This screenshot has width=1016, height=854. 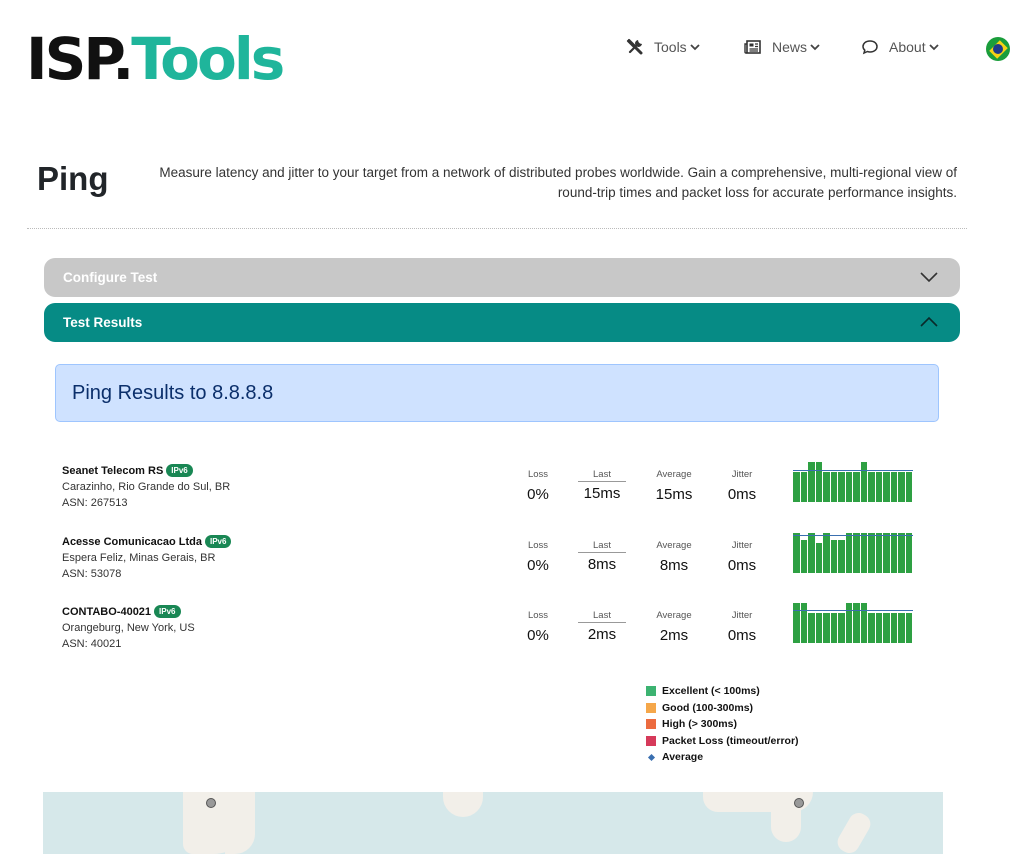 I want to click on legend-label: Excellent (< 100ms), so click(x=711, y=691).